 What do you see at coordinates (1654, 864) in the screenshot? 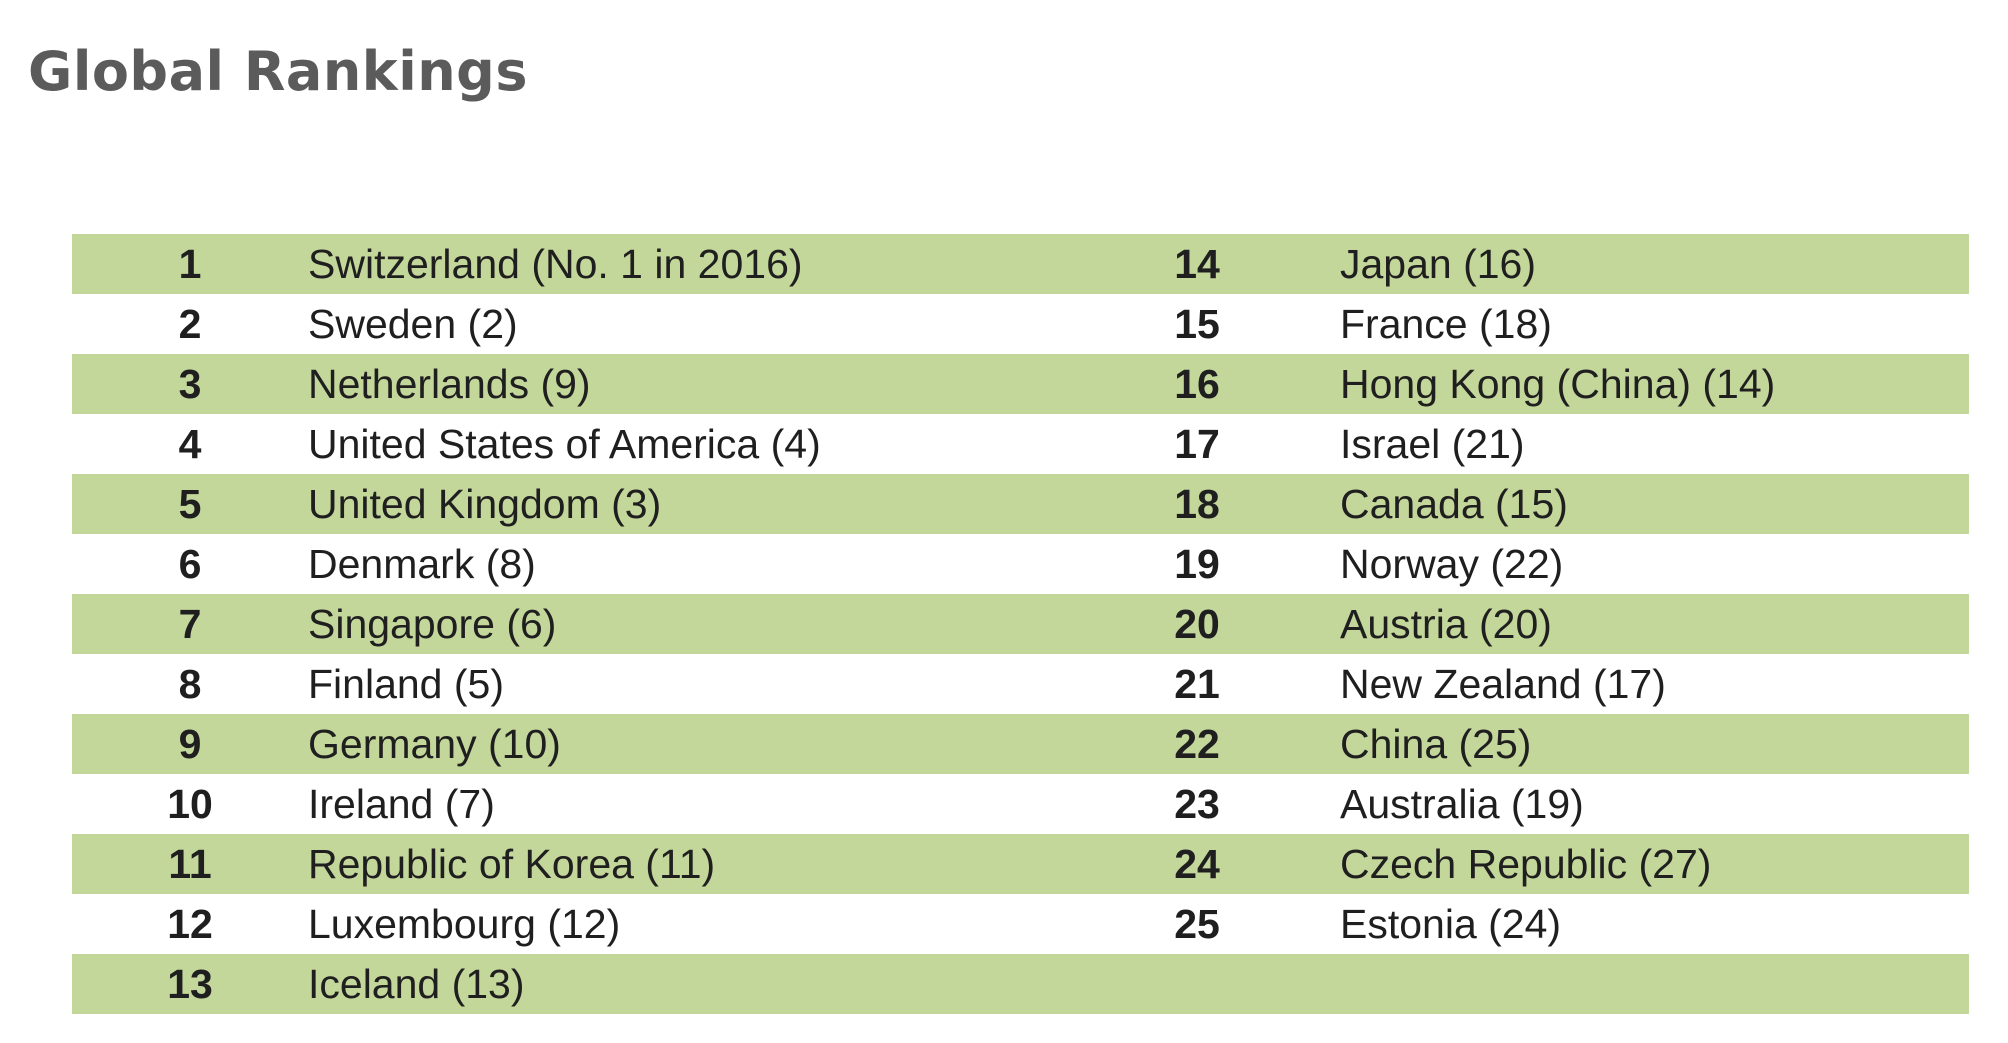
I see `country-cell: Czech Republic (27)` at bounding box center [1654, 864].